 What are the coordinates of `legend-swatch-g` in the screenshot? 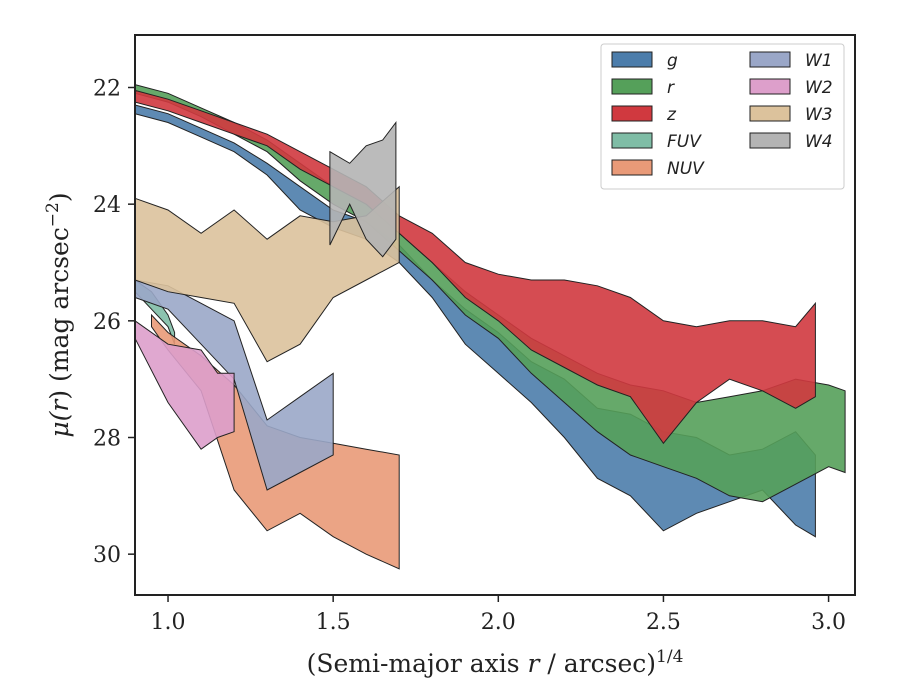 It's located at (632, 59).